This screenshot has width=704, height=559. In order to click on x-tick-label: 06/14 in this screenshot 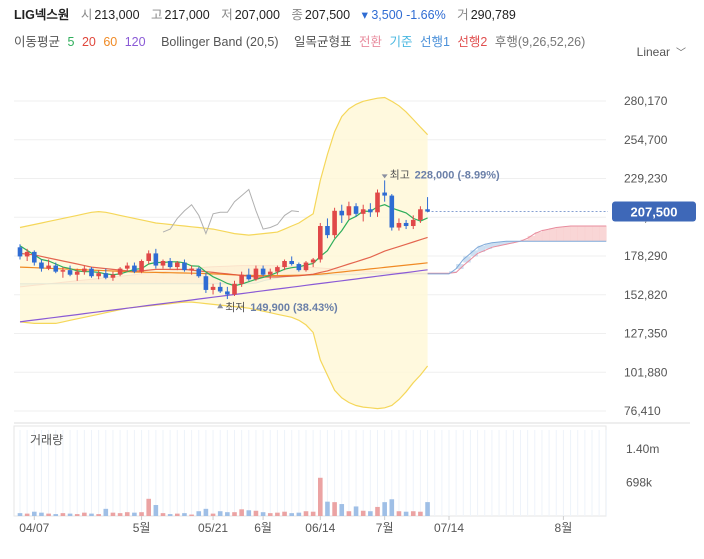, I will do `click(320, 528)`.